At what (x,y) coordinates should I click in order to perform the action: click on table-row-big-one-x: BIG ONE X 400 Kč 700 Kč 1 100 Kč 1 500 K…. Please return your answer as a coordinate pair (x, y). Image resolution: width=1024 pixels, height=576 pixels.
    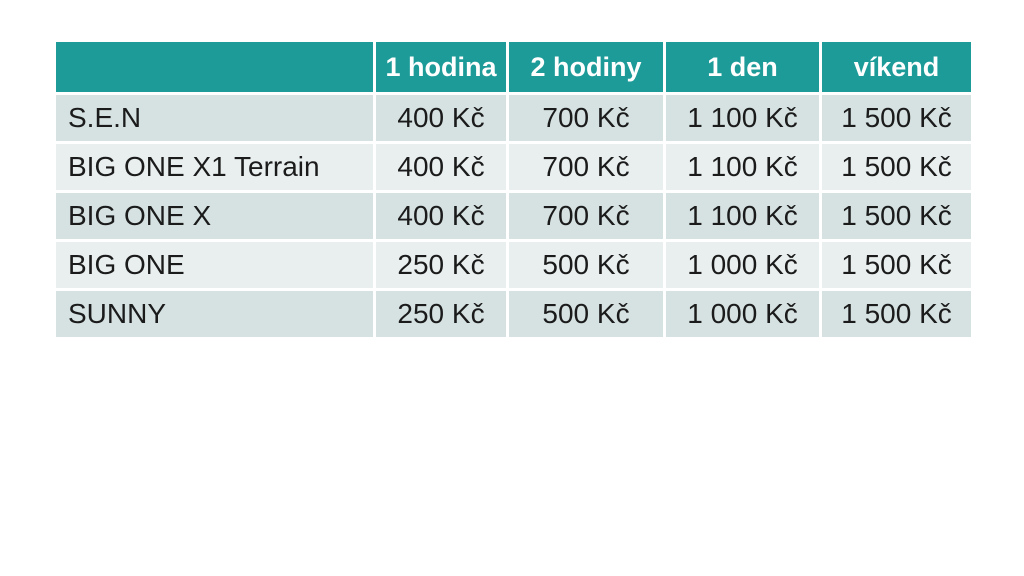
    Looking at the image, I should click on (513, 216).